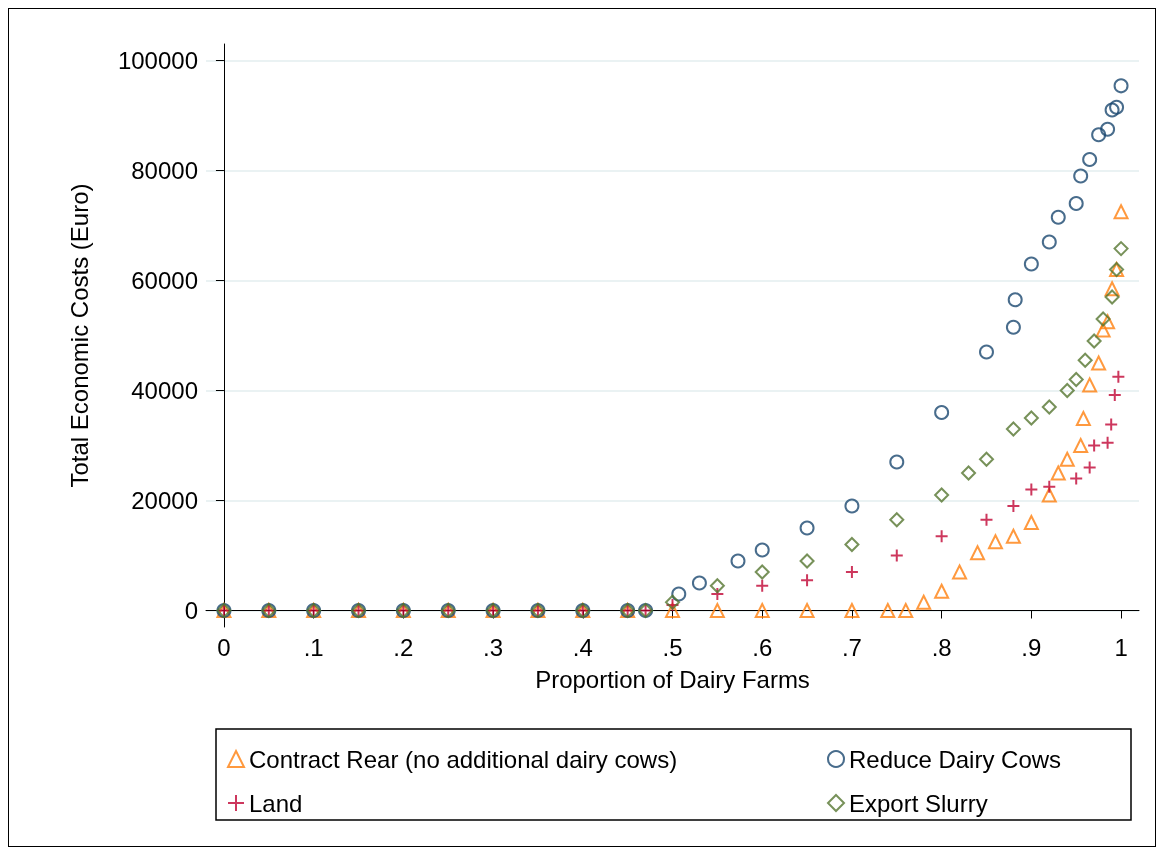  Describe the element at coordinates (955, 759) in the screenshot. I see `legend-label: Reduce Dairy Cows` at that location.